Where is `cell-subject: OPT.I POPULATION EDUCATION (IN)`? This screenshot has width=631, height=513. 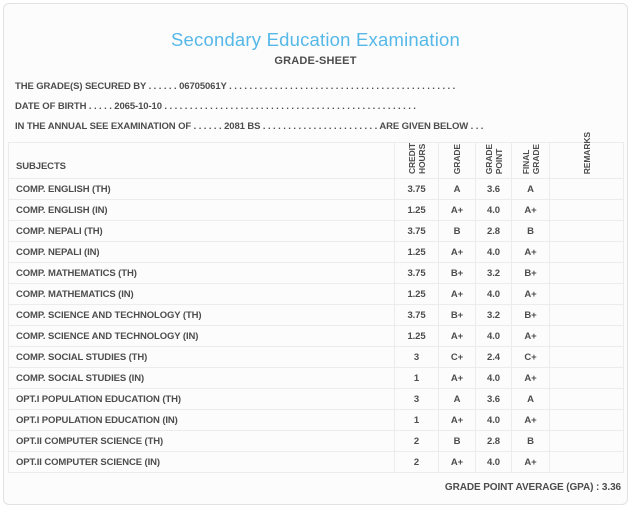 cell-subject: OPT.I POPULATION EDUCATION (IN) is located at coordinates (201, 420).